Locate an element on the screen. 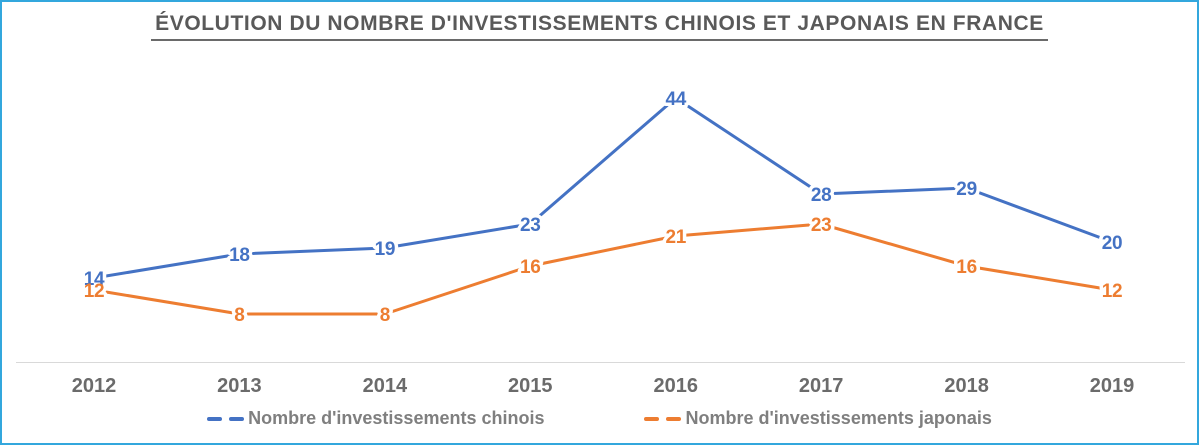 The image size is (1199, 445). data-label: 21 is located at coordinates (675, 237).